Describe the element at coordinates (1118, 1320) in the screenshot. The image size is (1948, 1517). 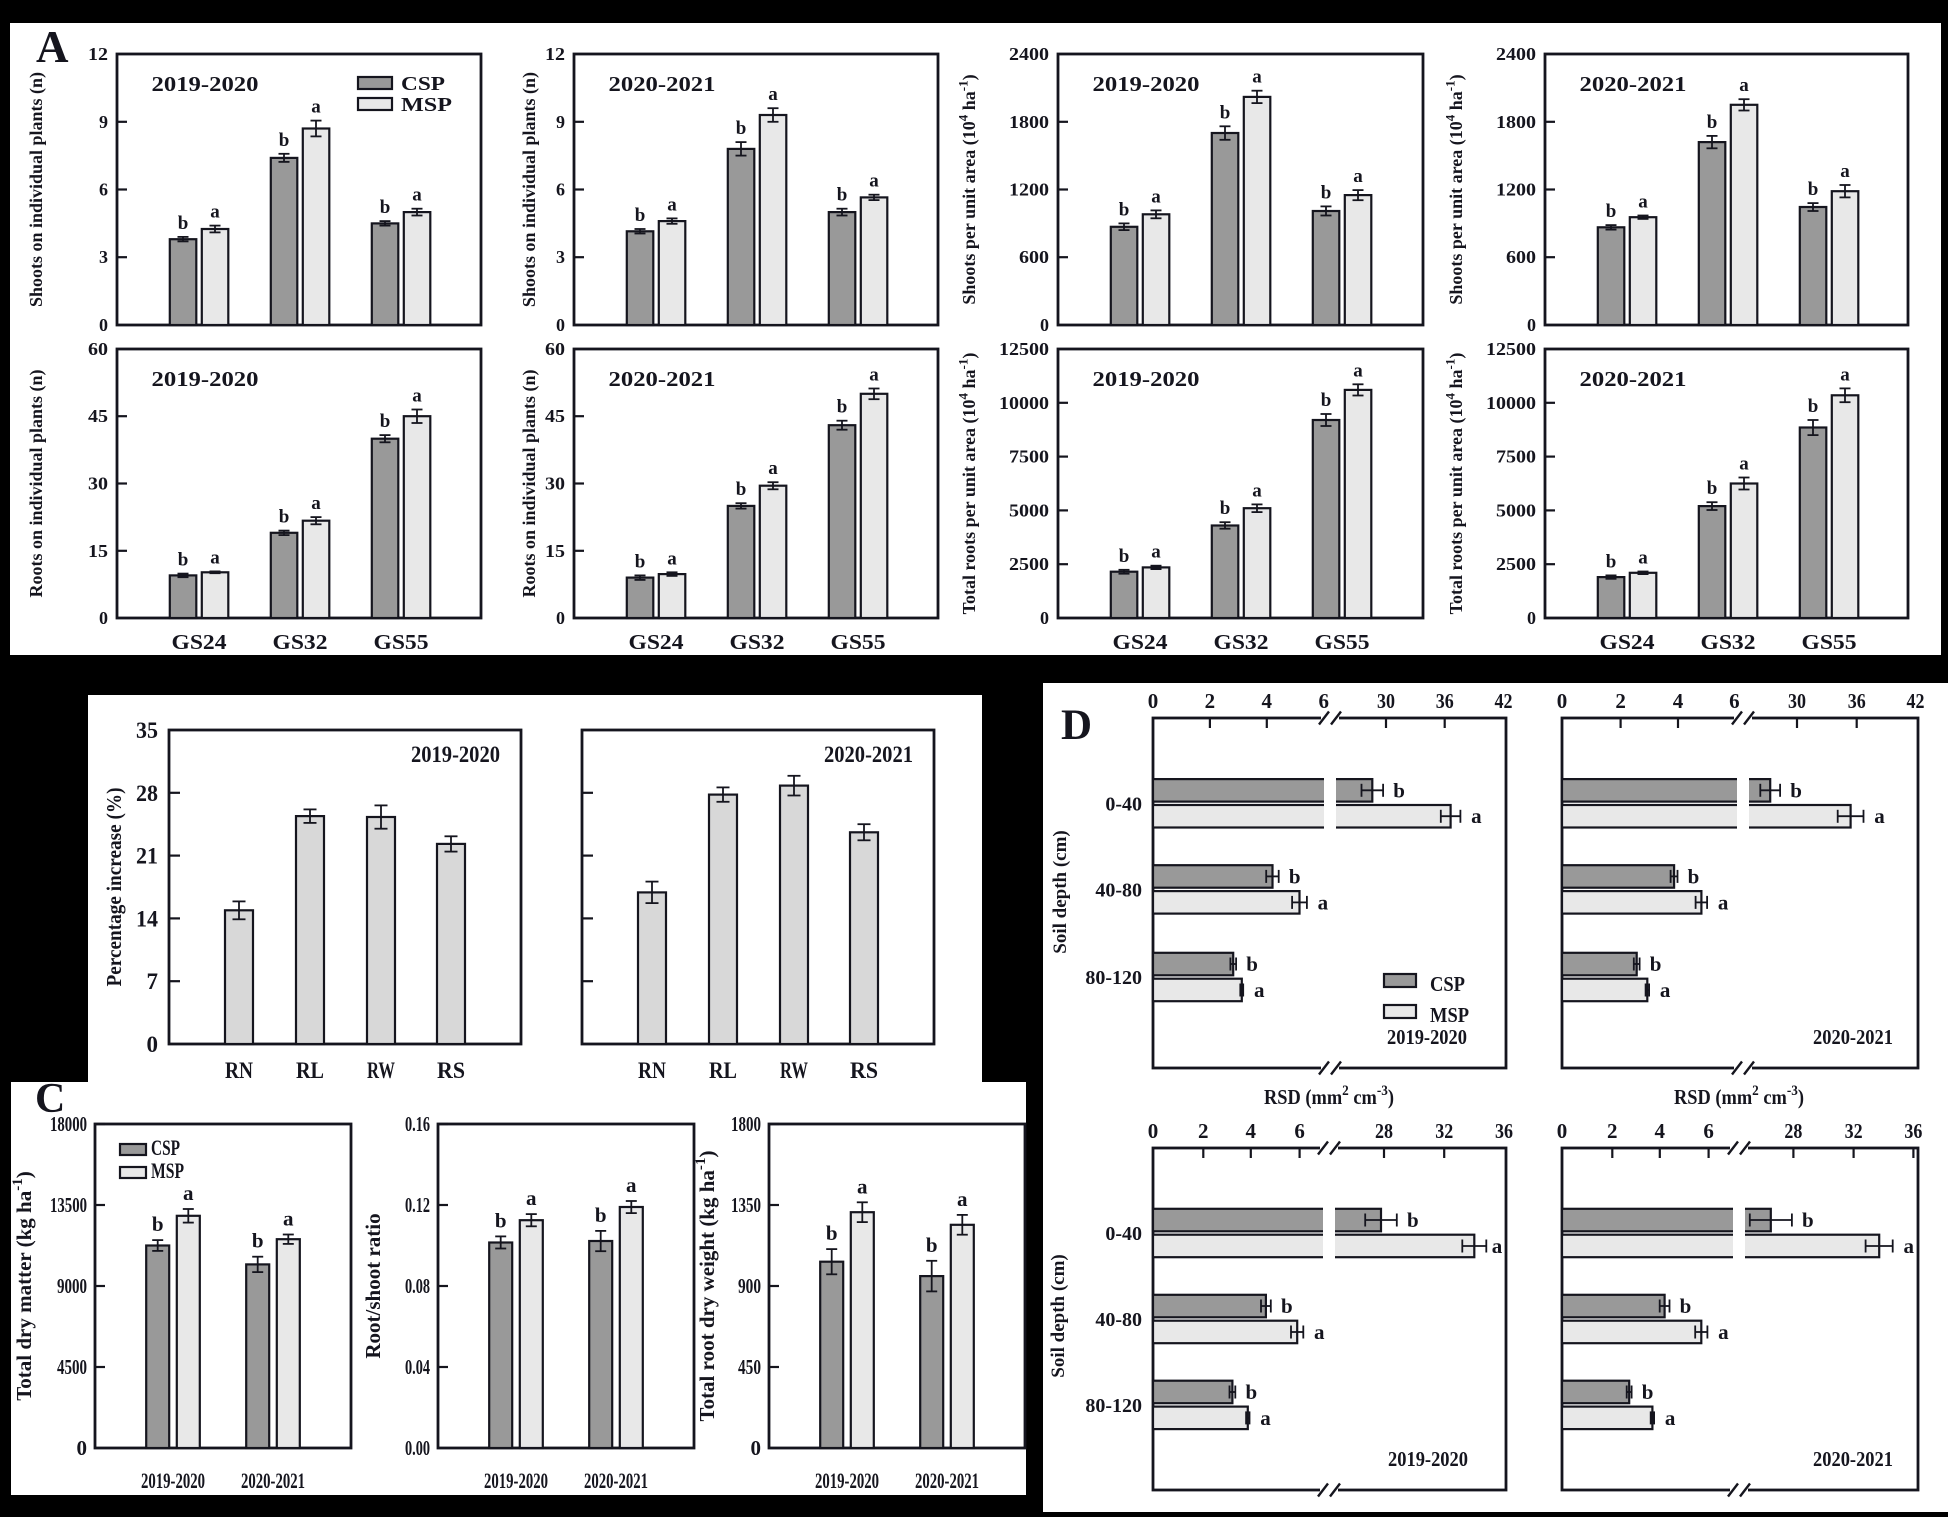
I see `svg-text: 40-80` at that location.